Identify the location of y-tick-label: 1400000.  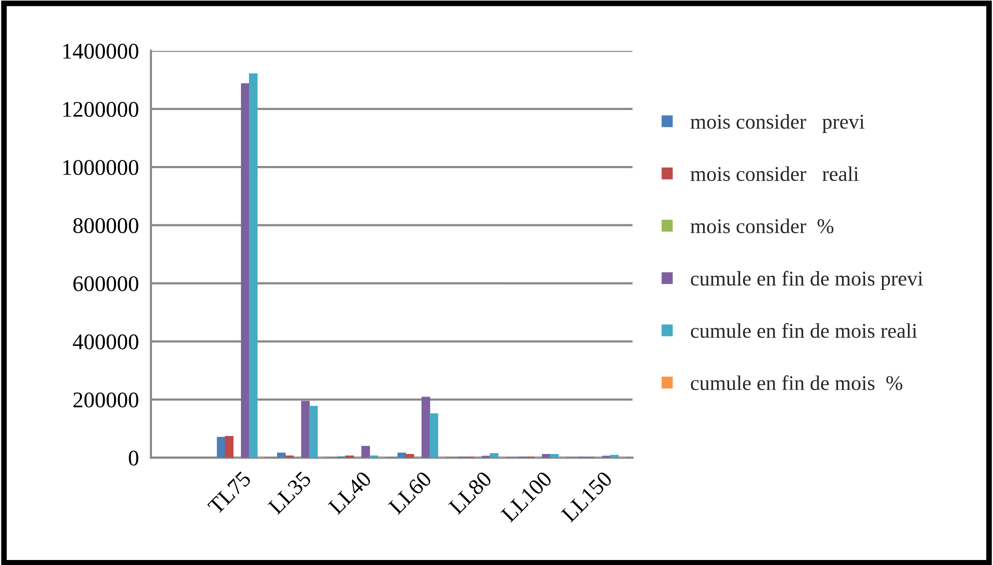
(100, 51).